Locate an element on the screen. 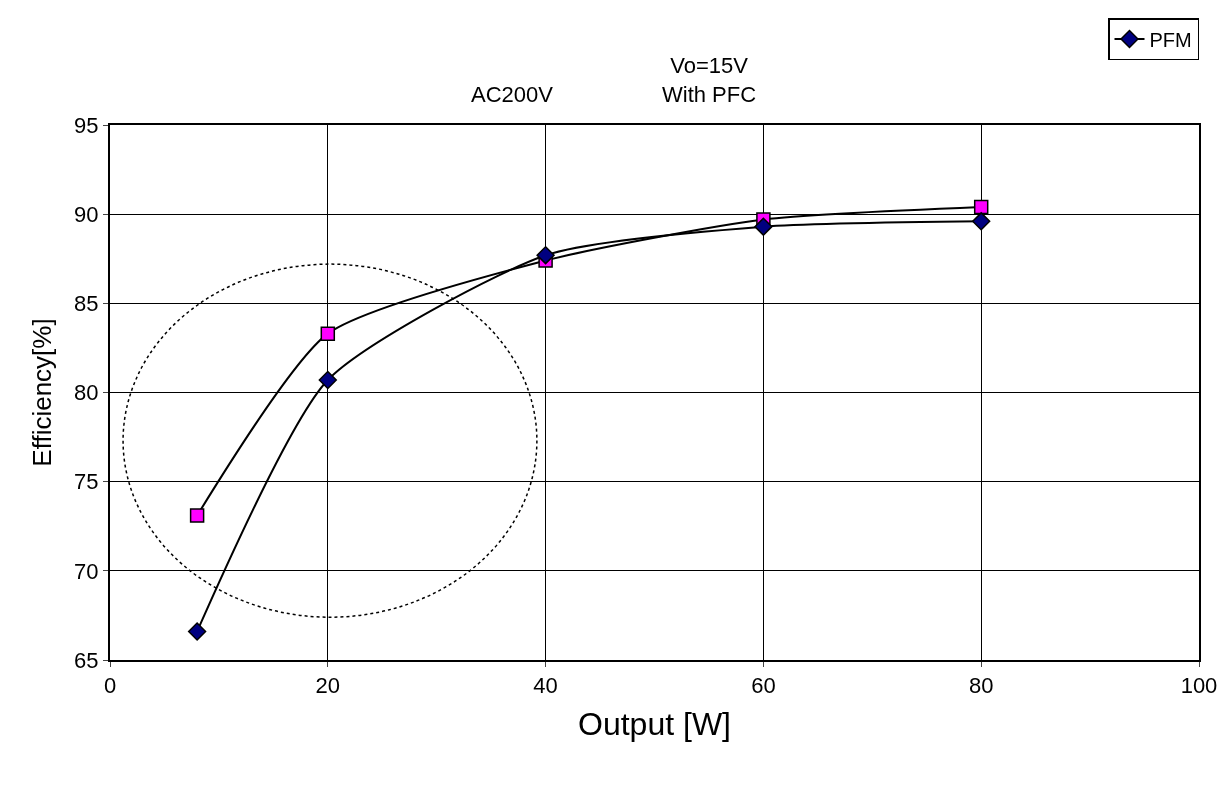  y-tick-label: 90 is located at coordinates (86, 214).